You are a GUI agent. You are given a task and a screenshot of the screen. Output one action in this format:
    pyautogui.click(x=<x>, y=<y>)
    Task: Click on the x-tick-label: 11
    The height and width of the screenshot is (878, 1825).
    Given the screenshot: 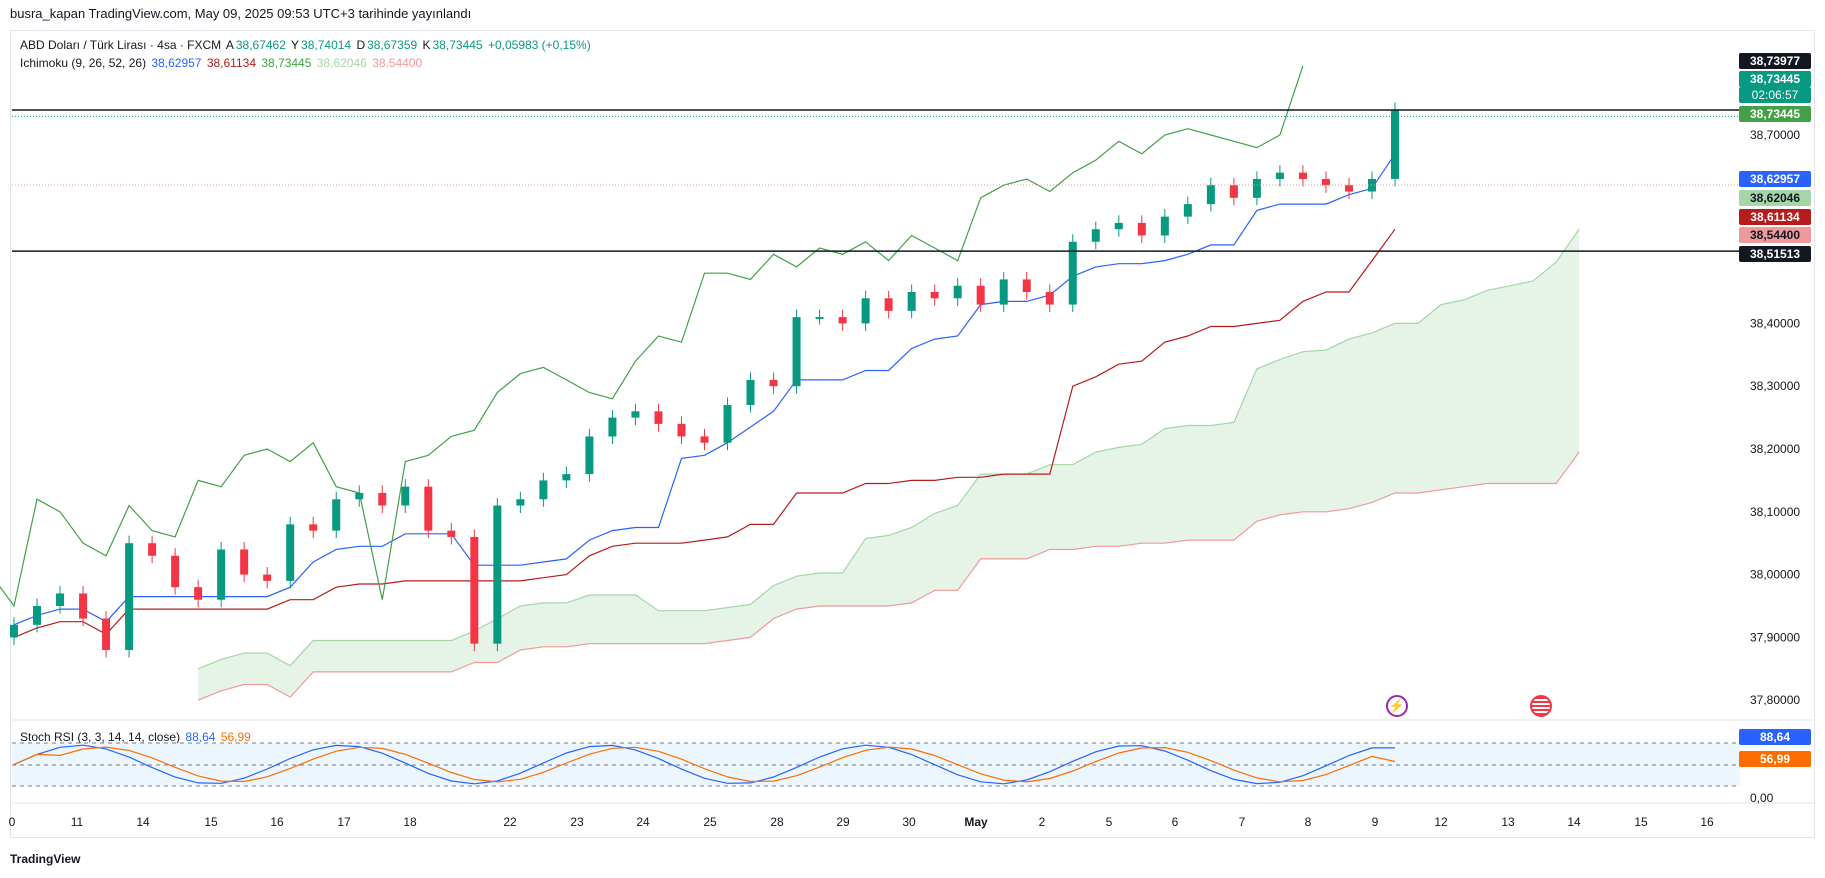 What is the action you would take?
    pyautogui.click(x=77, y=822)
    